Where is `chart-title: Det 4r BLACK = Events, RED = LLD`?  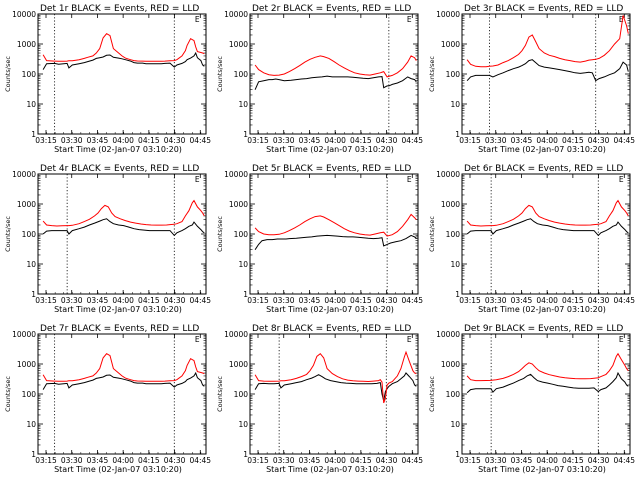
chart-title: Det 4r BLACK = Events, RED = LLD is located at coordinates (119, 169).